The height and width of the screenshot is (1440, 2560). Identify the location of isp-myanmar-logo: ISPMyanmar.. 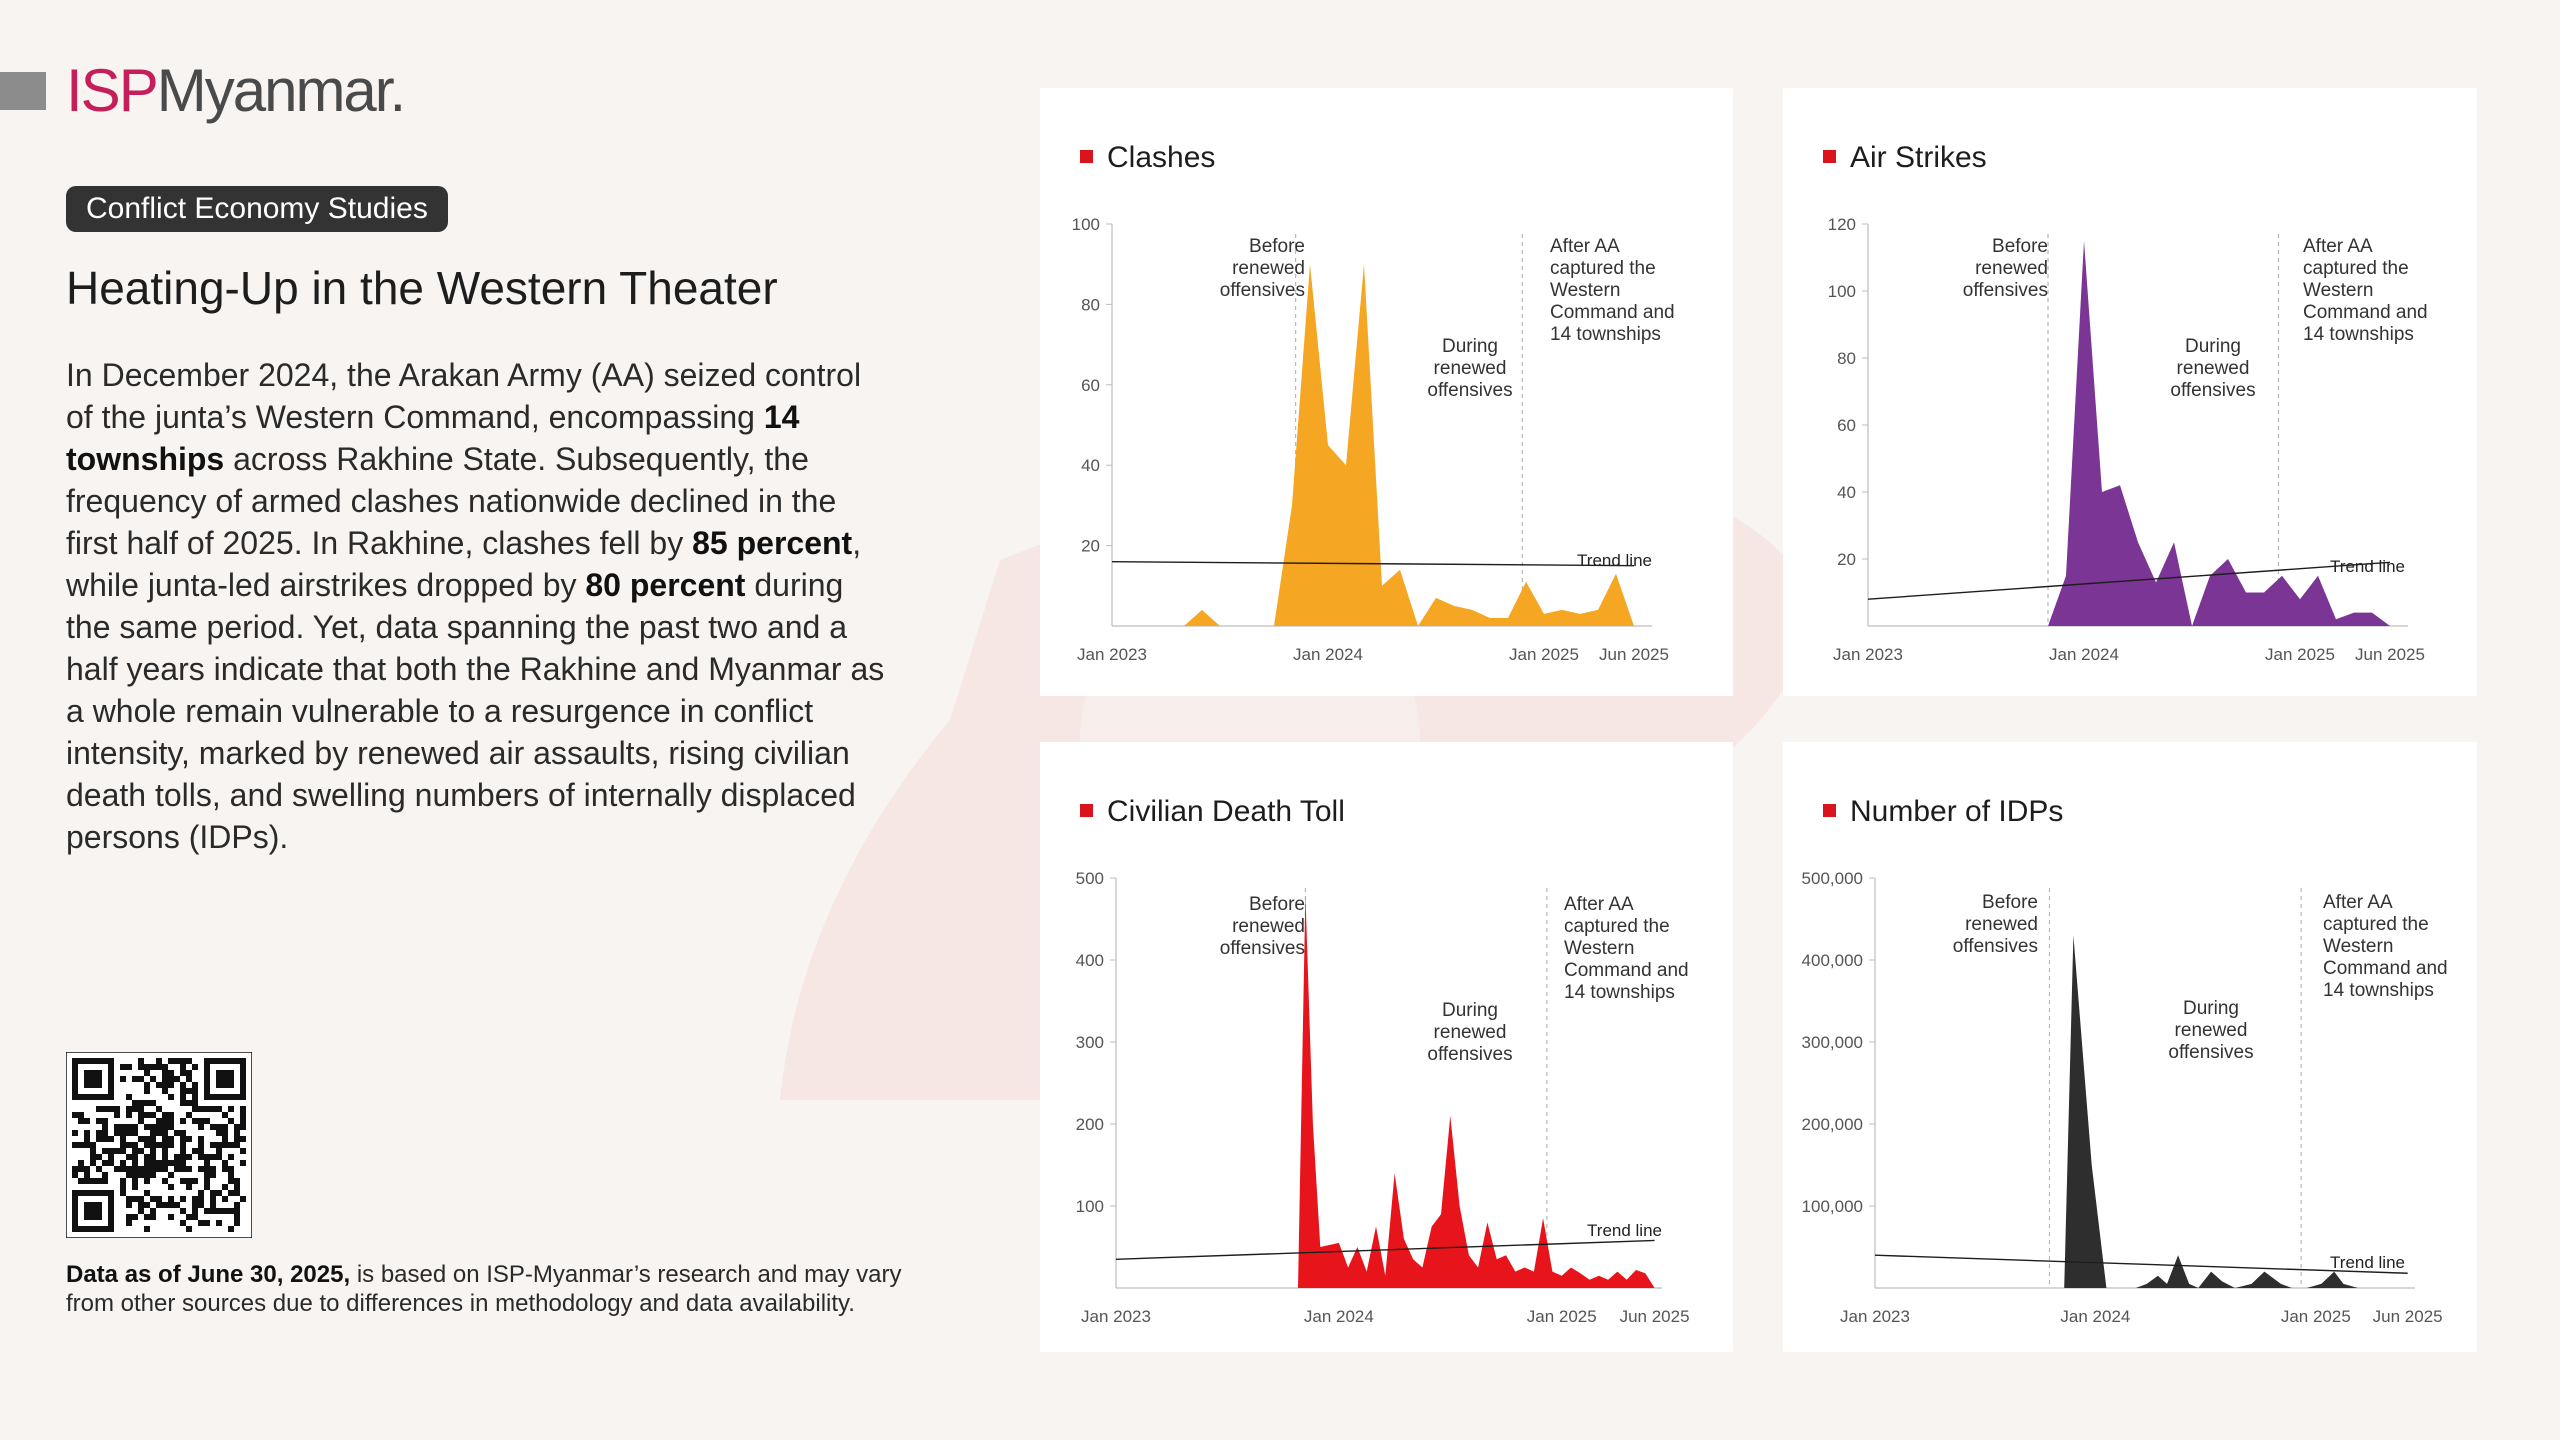
(236, 91).